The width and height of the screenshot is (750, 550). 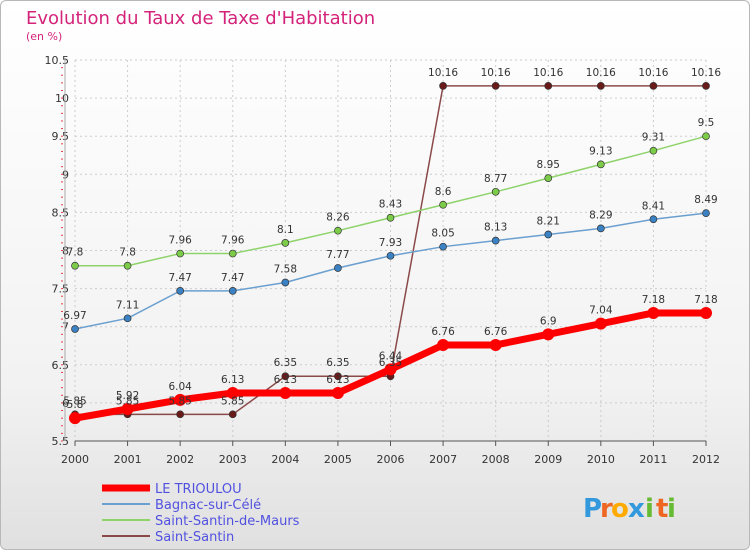 I want to click on data-label: 8.49, so click(x=705, y=200).